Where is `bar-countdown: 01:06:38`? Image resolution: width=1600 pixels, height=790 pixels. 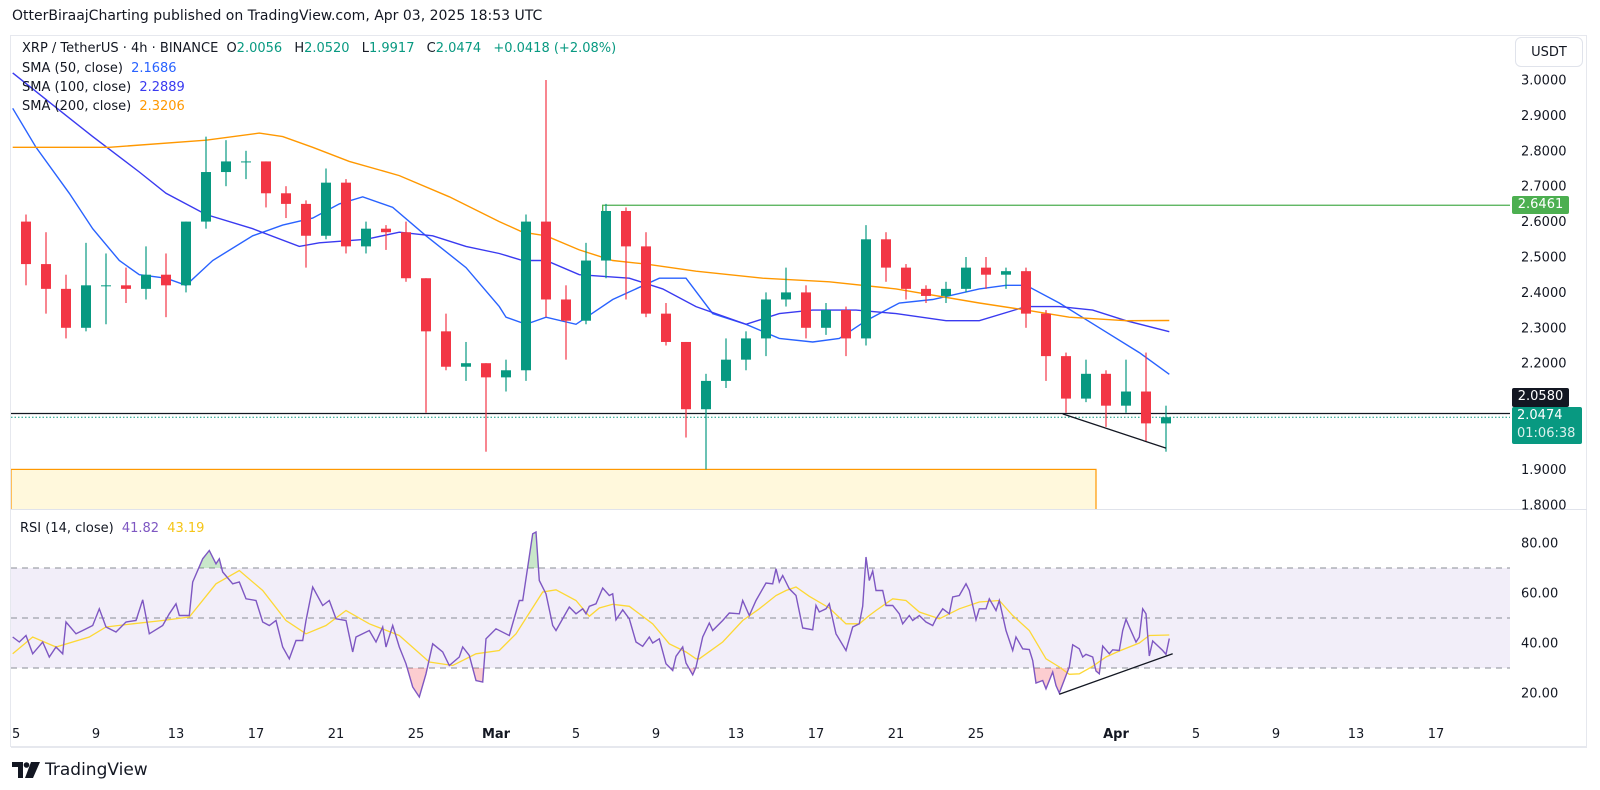 bar-countdown: 01:06:38 is located at coordinates (1546, 433).